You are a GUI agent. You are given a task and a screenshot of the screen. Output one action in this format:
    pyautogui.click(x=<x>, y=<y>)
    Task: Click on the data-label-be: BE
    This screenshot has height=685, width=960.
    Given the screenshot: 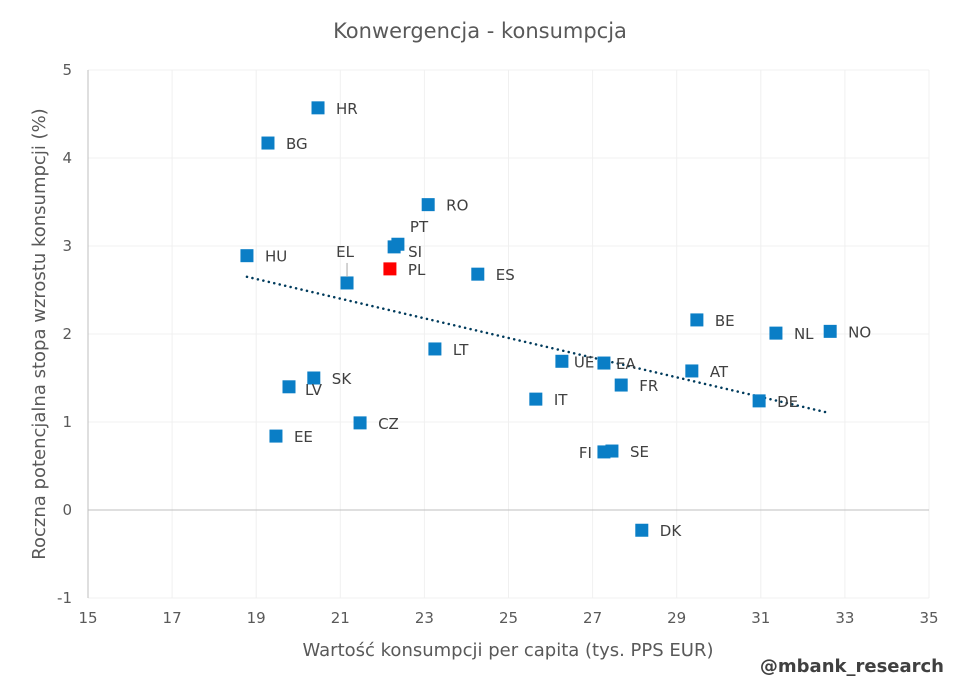 What is the action you would take?
    pyautogui.click(x=725, y=321)
    